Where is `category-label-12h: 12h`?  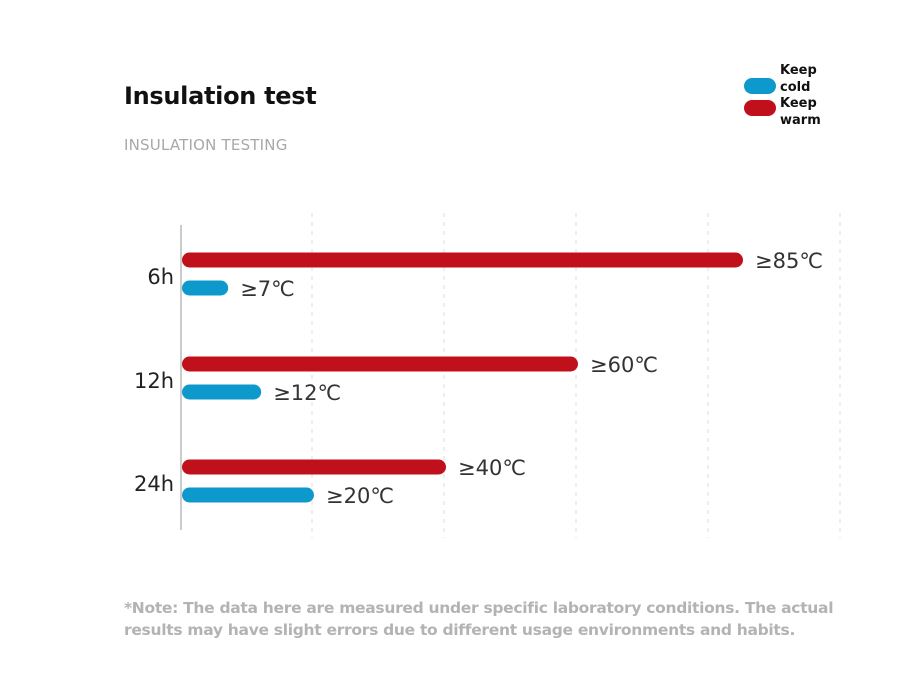
category-label-12h: 12h is located at coordinates (154, 381).